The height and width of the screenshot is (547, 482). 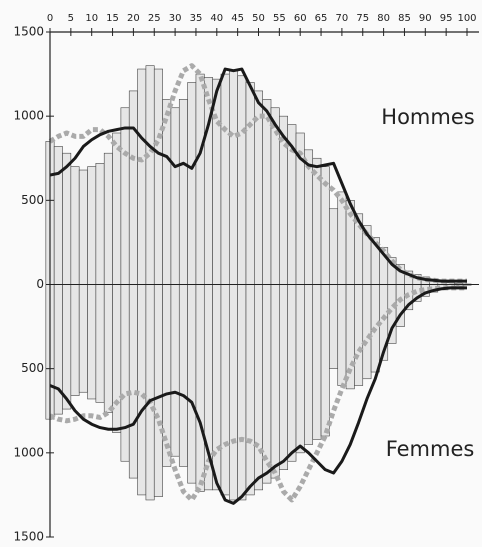 I want to click on x-tick-label: 80, so click(x=383, y=18).